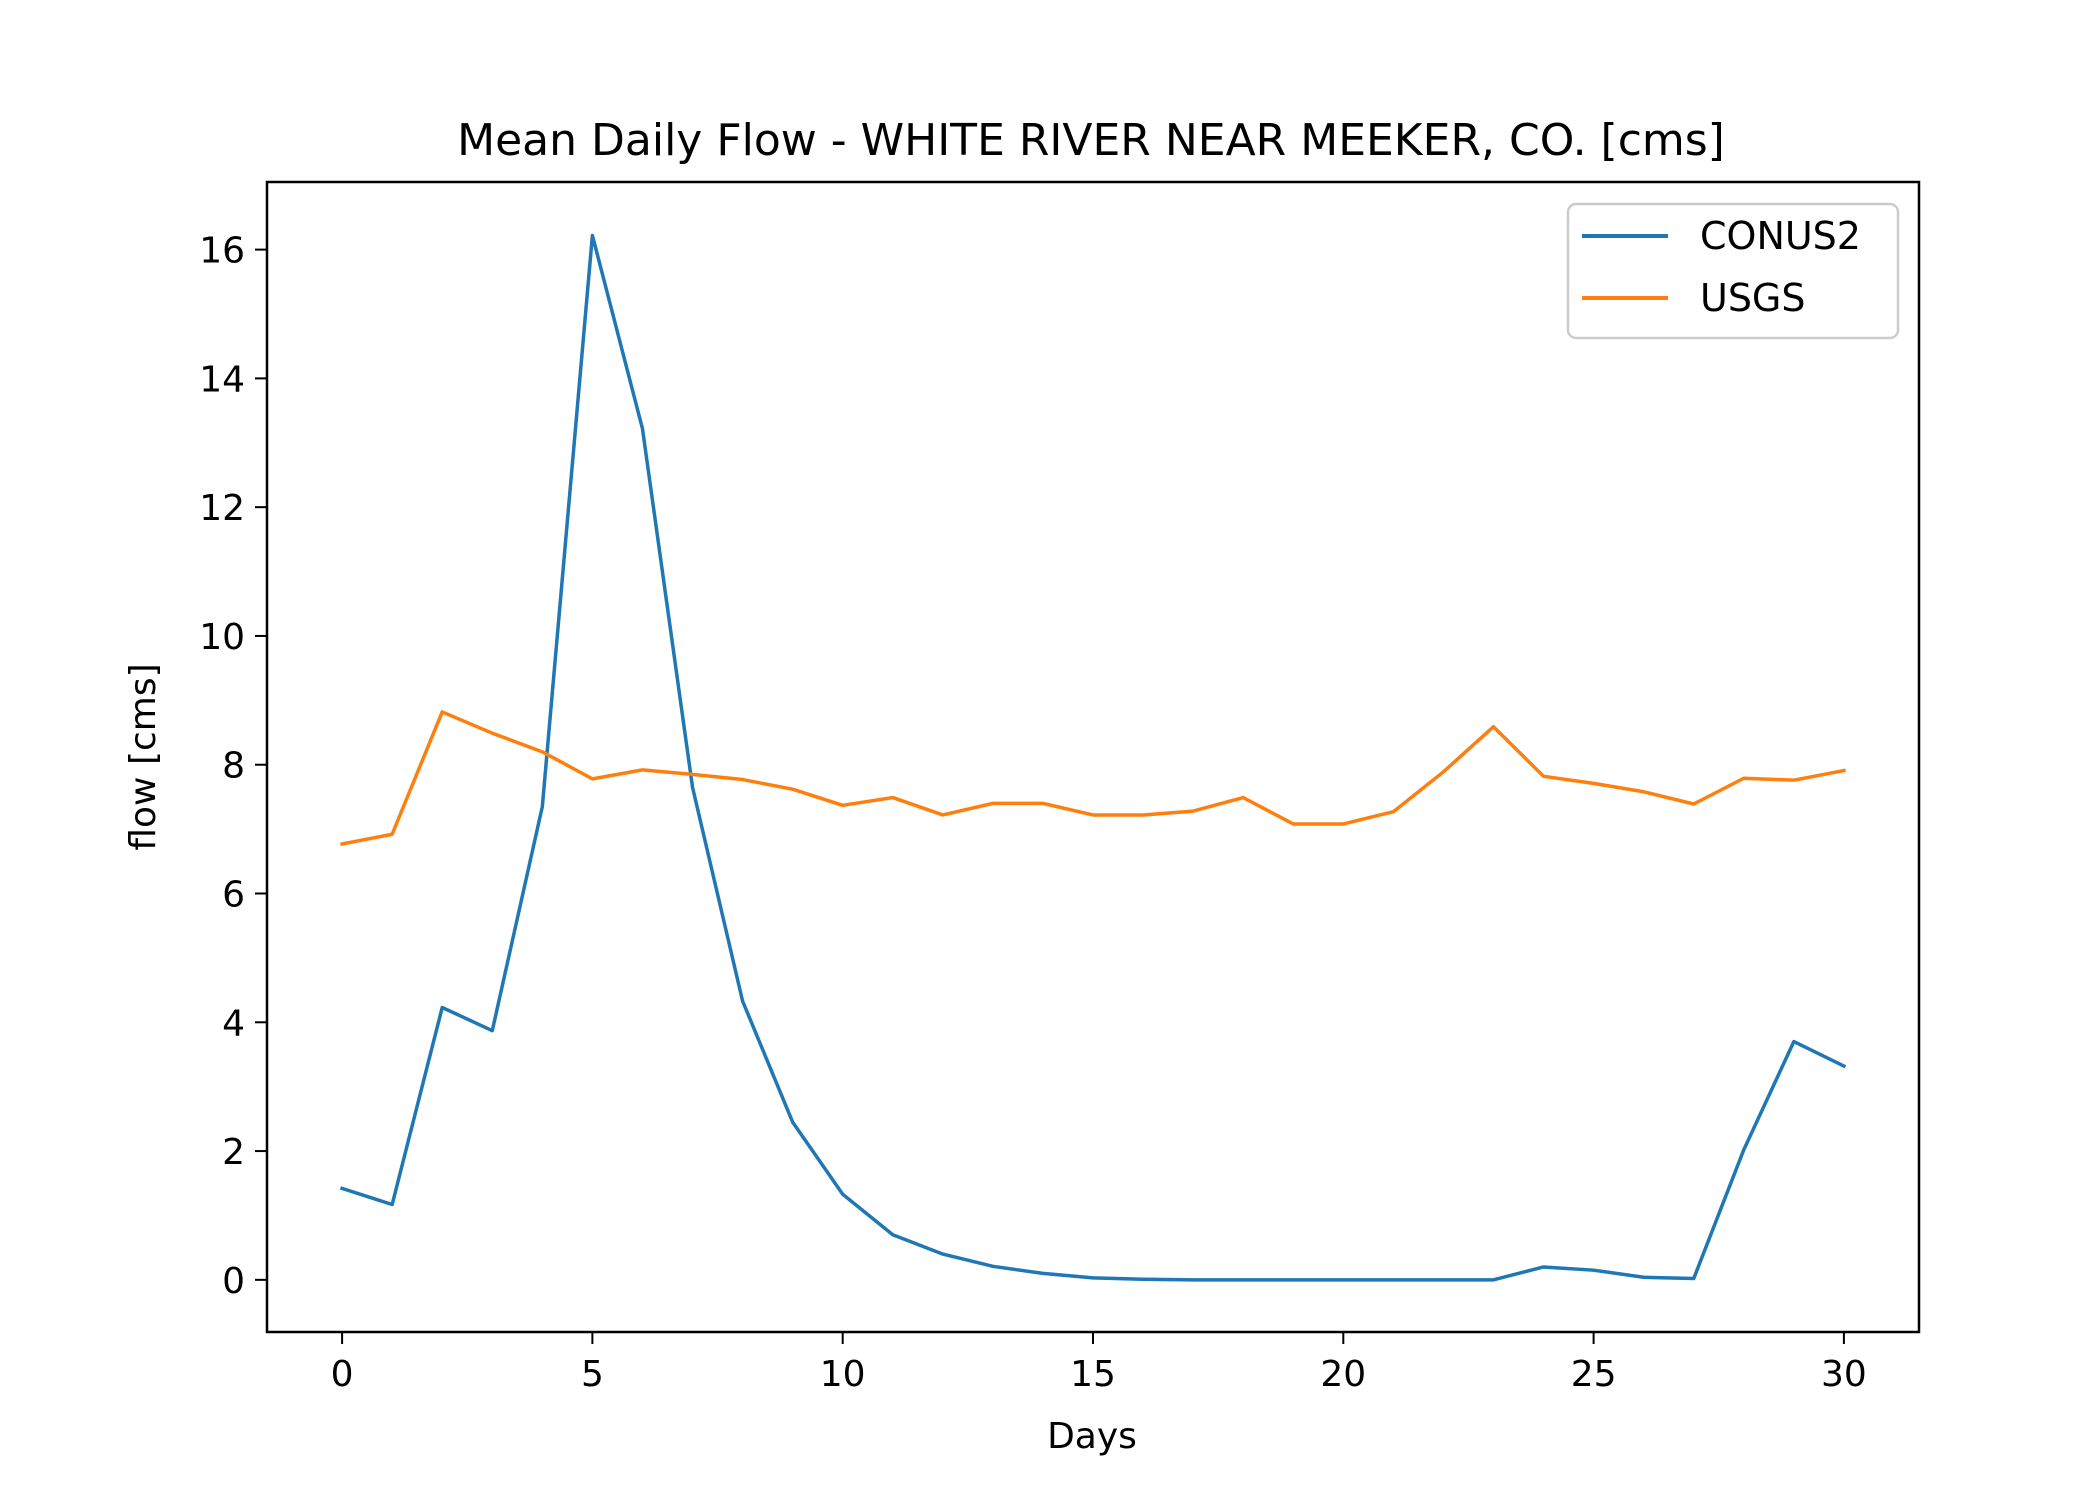 Image resolution: width=2100 pixels, height=1500 pixels. Describe the element at coordinates (592, 1374) in the screenshot. I see `x-tick-label: 5` at that location.